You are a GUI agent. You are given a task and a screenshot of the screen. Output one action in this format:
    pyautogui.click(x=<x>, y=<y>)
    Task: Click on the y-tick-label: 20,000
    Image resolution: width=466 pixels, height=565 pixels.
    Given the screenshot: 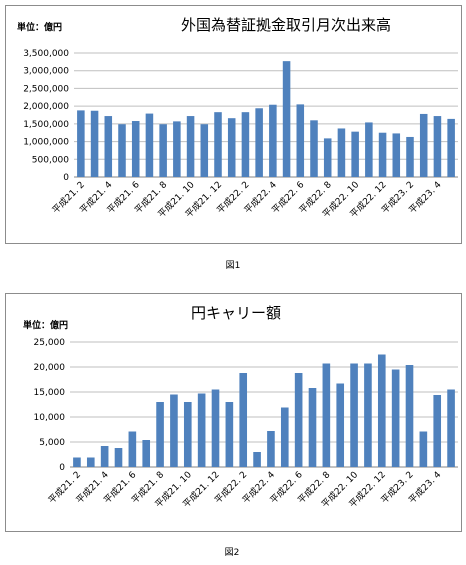 What is the action you would take?
    pyautogui.click(x=50, y=368)
    